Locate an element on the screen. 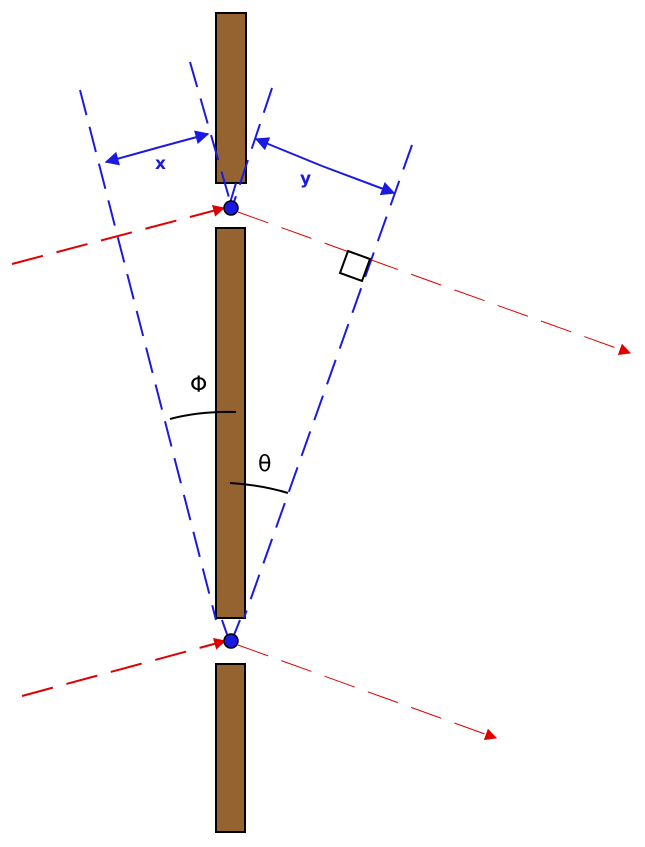 The height and width of the screenshot is (847, 645). slit-dot-bottom is located at coordinates (231, 641).